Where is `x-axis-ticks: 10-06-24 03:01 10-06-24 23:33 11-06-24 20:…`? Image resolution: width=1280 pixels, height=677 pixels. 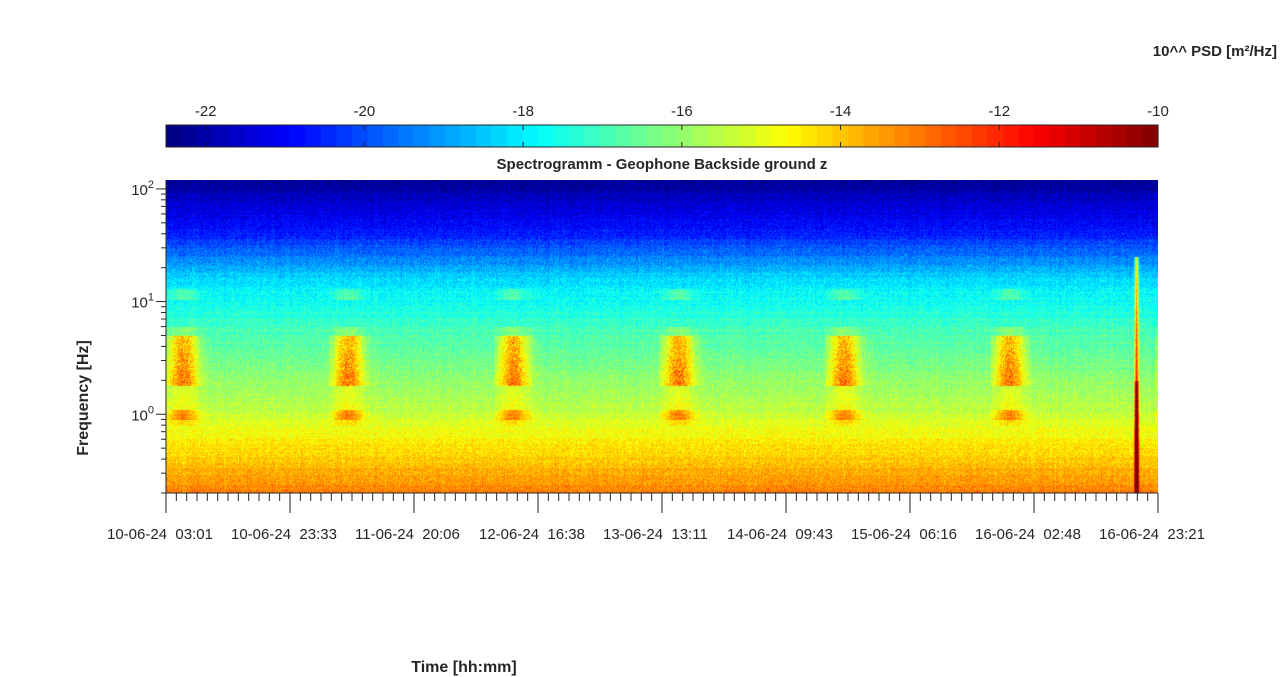 x-axis-ticks: 10-06-24 03:01 10-06-24 23:33 11-06-24 20:… is located at coordinates (656, 518).